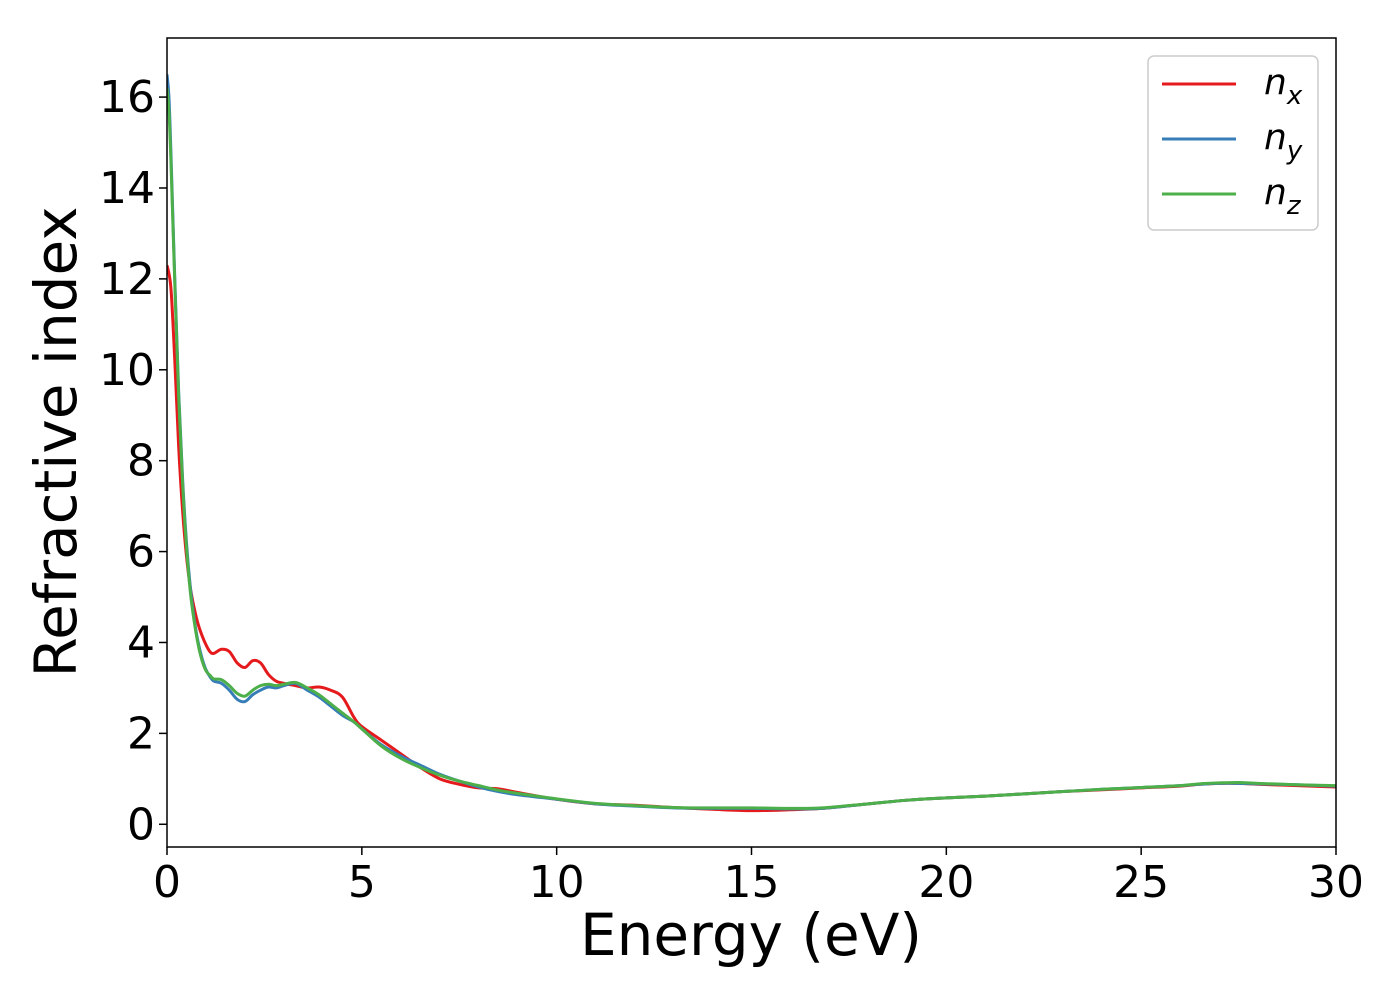 The height and width of the screenshot is (1000, 1400). What do you see at coordinates (56, 441) in the screenshot?
I see `y-axis-title: Refractive index` at bounding box center [56, 441].